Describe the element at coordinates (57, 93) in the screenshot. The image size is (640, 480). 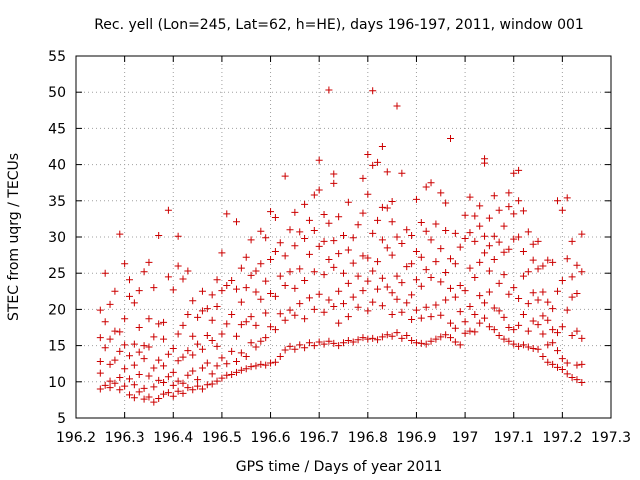
I see `y-tick-label: 50` at that location.